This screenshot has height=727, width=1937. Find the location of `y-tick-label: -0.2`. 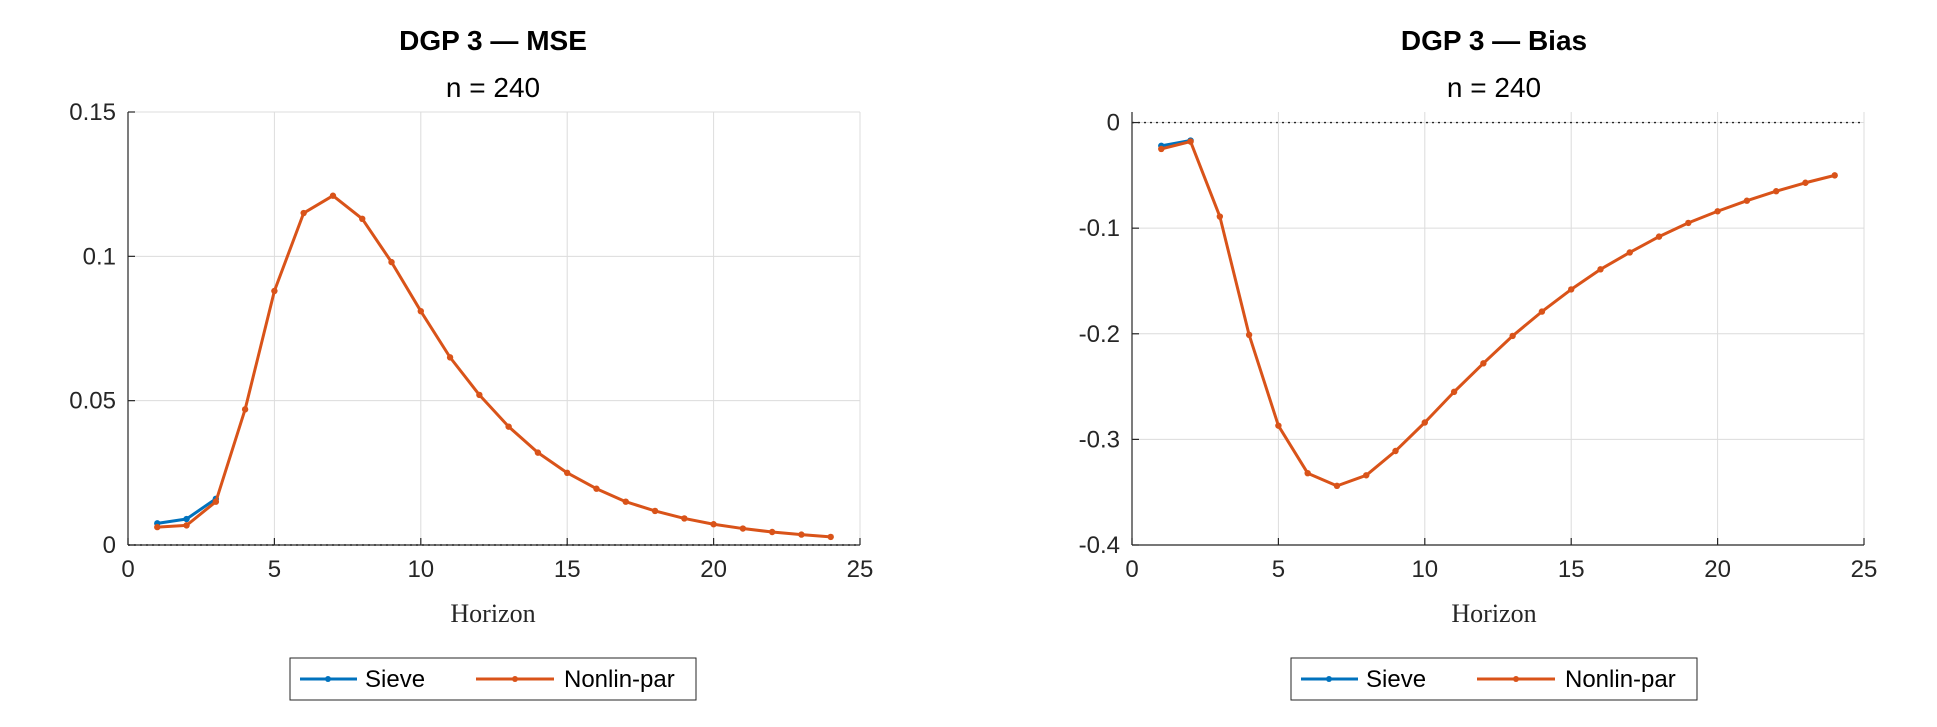

y-tick-label: -0.2 is located at coordinates (1099, 334).